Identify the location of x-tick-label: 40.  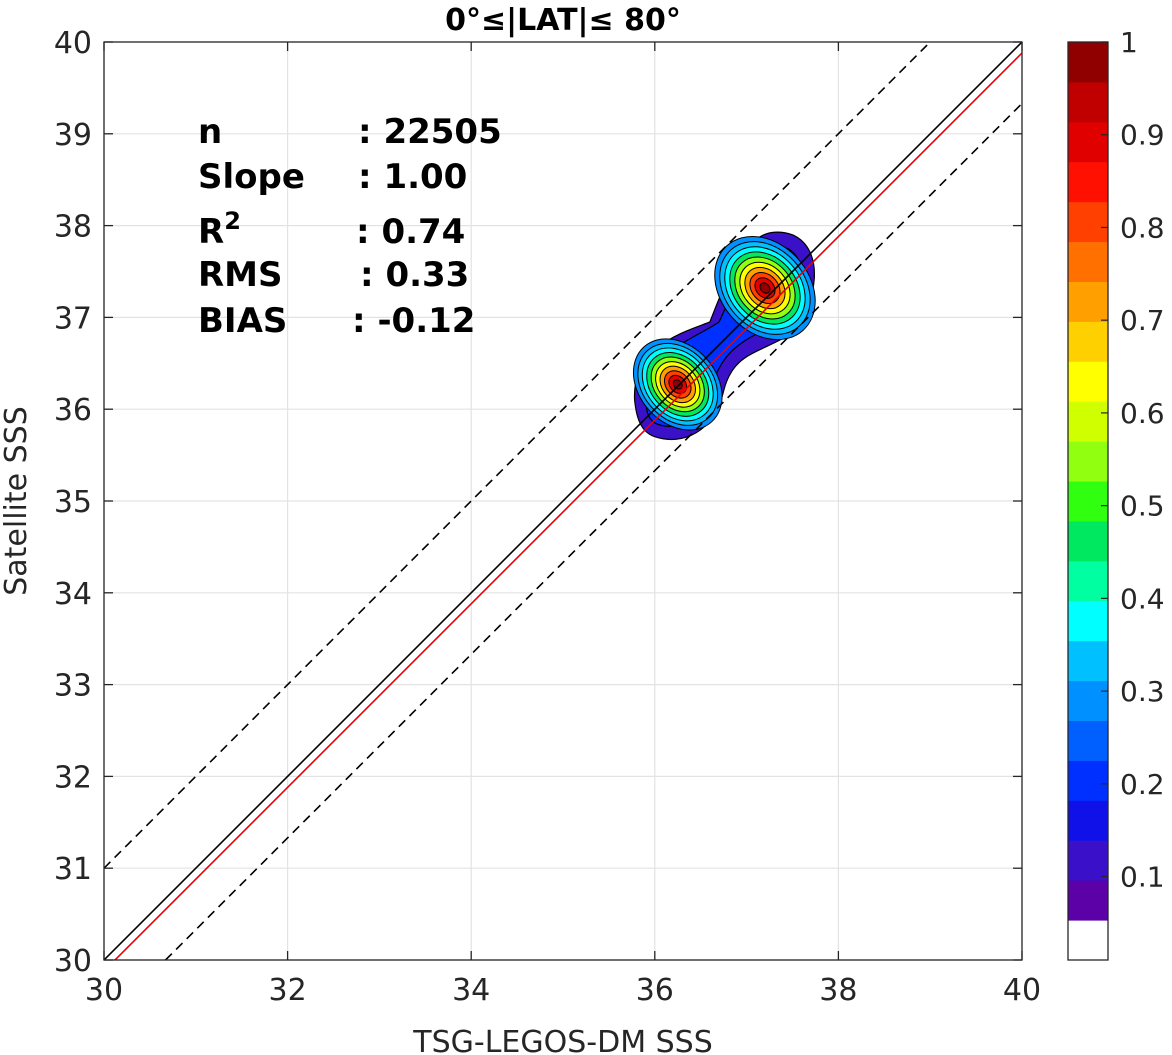
(1022, 990).